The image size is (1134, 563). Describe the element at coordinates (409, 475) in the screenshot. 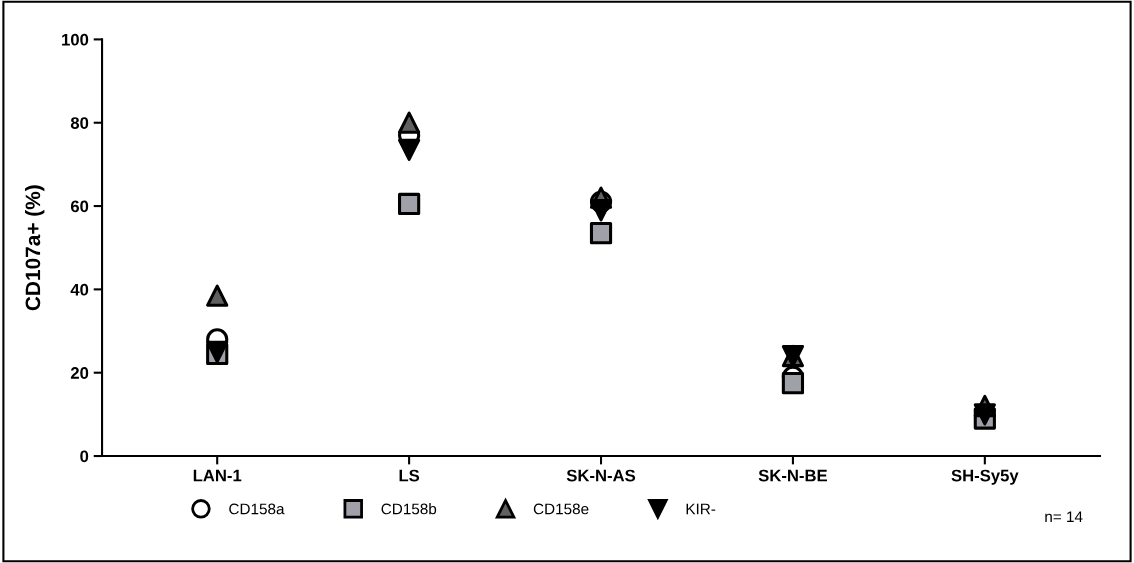

I see `x-tick-label: LS` at that location.